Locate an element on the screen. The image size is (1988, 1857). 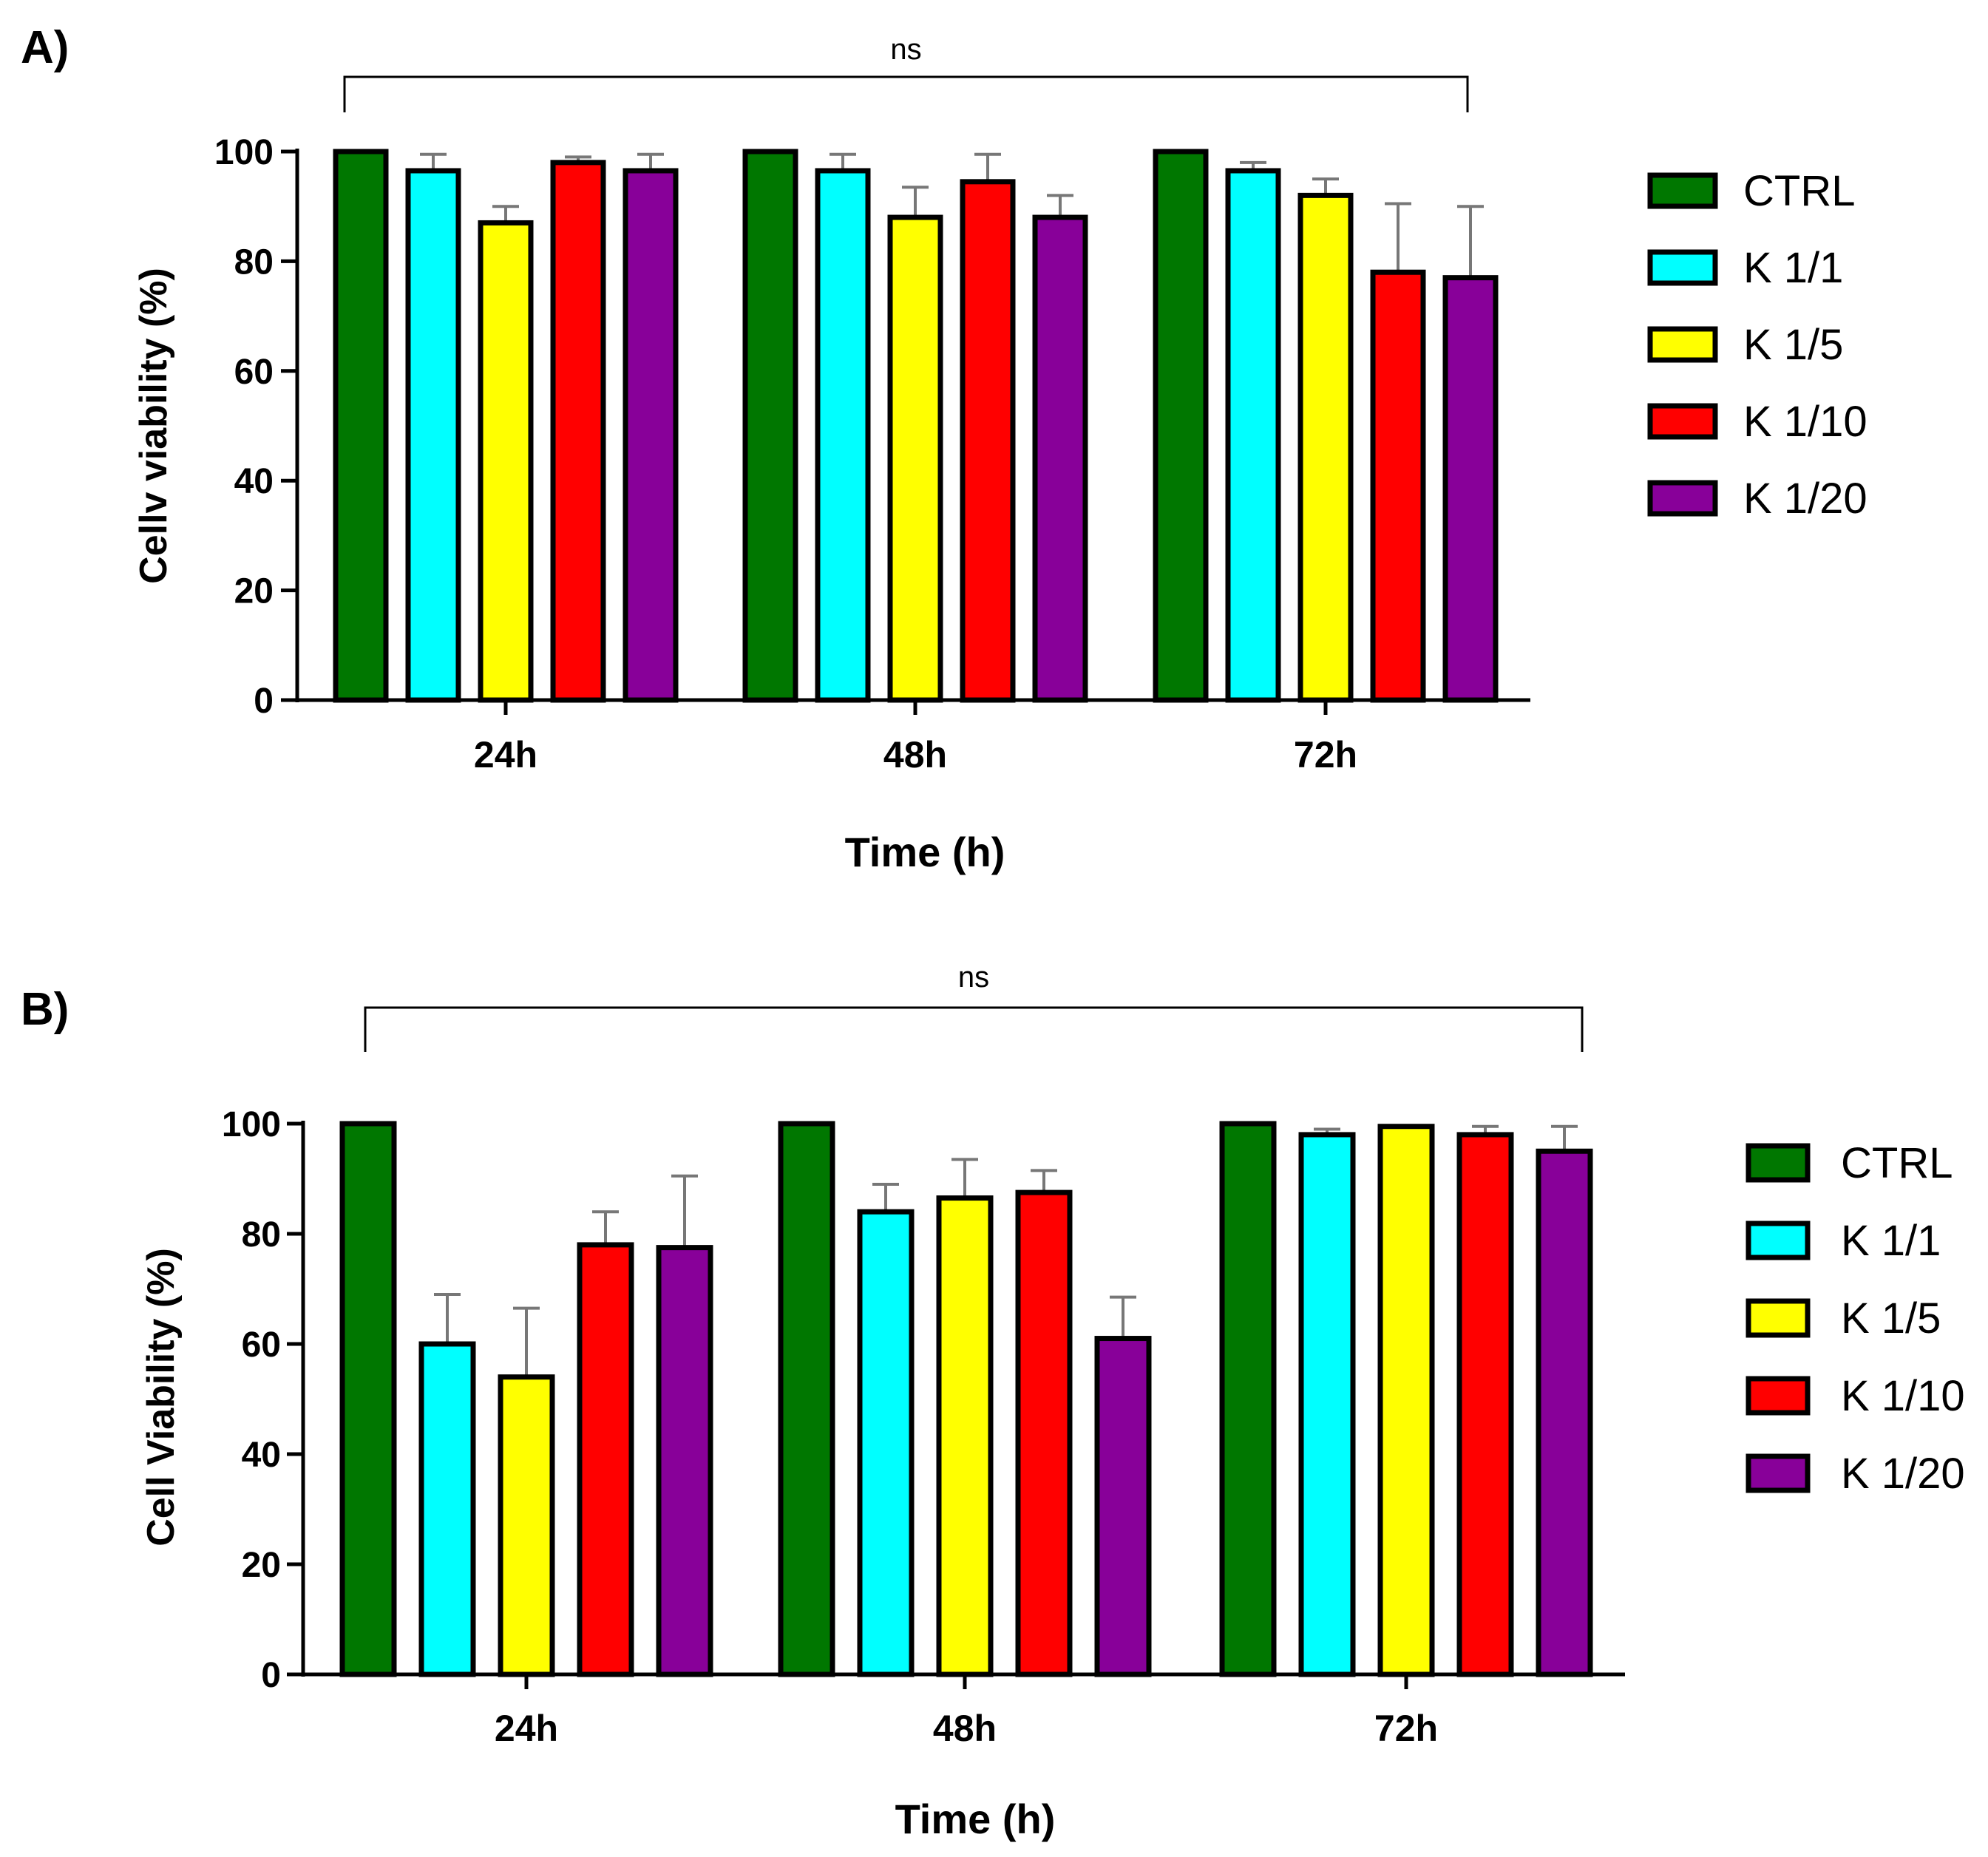
panel-label: A) is located at coordinates (45, 48).